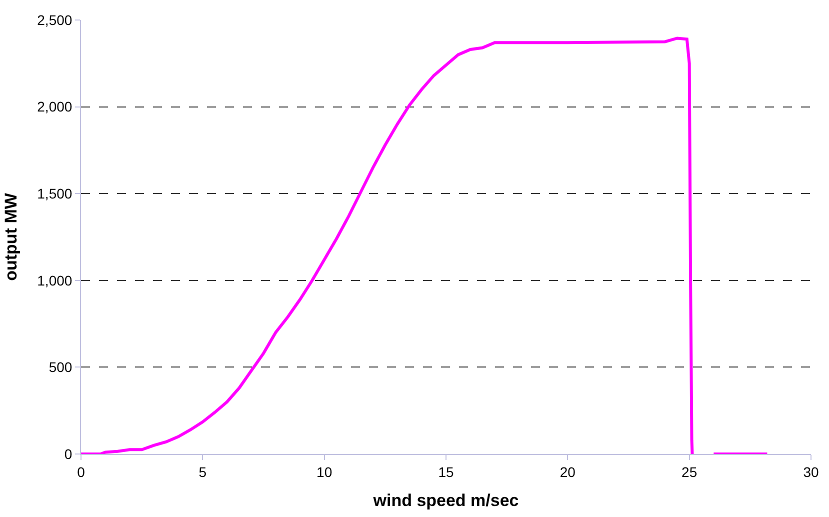  What do you see at coordinates (811, 472) in the screenshot?
I see `x-tick-label: 30` at bounding box center [811, 472].